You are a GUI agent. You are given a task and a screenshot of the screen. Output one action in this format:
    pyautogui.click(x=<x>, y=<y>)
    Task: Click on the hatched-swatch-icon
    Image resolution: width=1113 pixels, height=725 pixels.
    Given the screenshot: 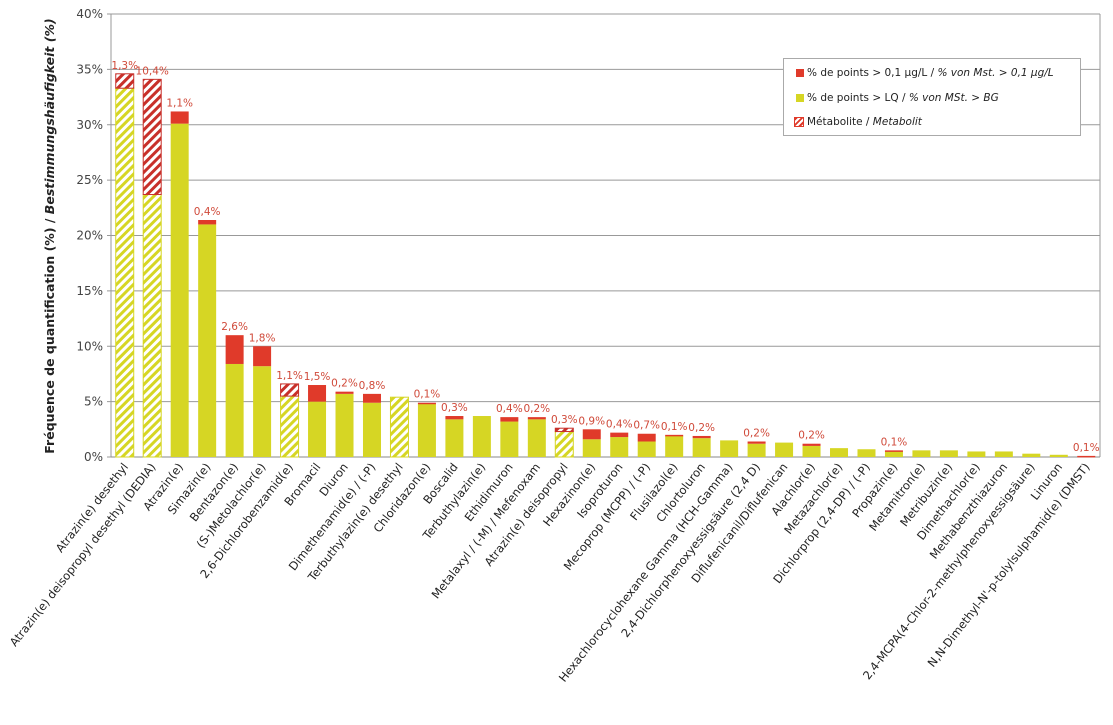 What is the action you would take?
    pyautogui.click(x=799, y=122)
    